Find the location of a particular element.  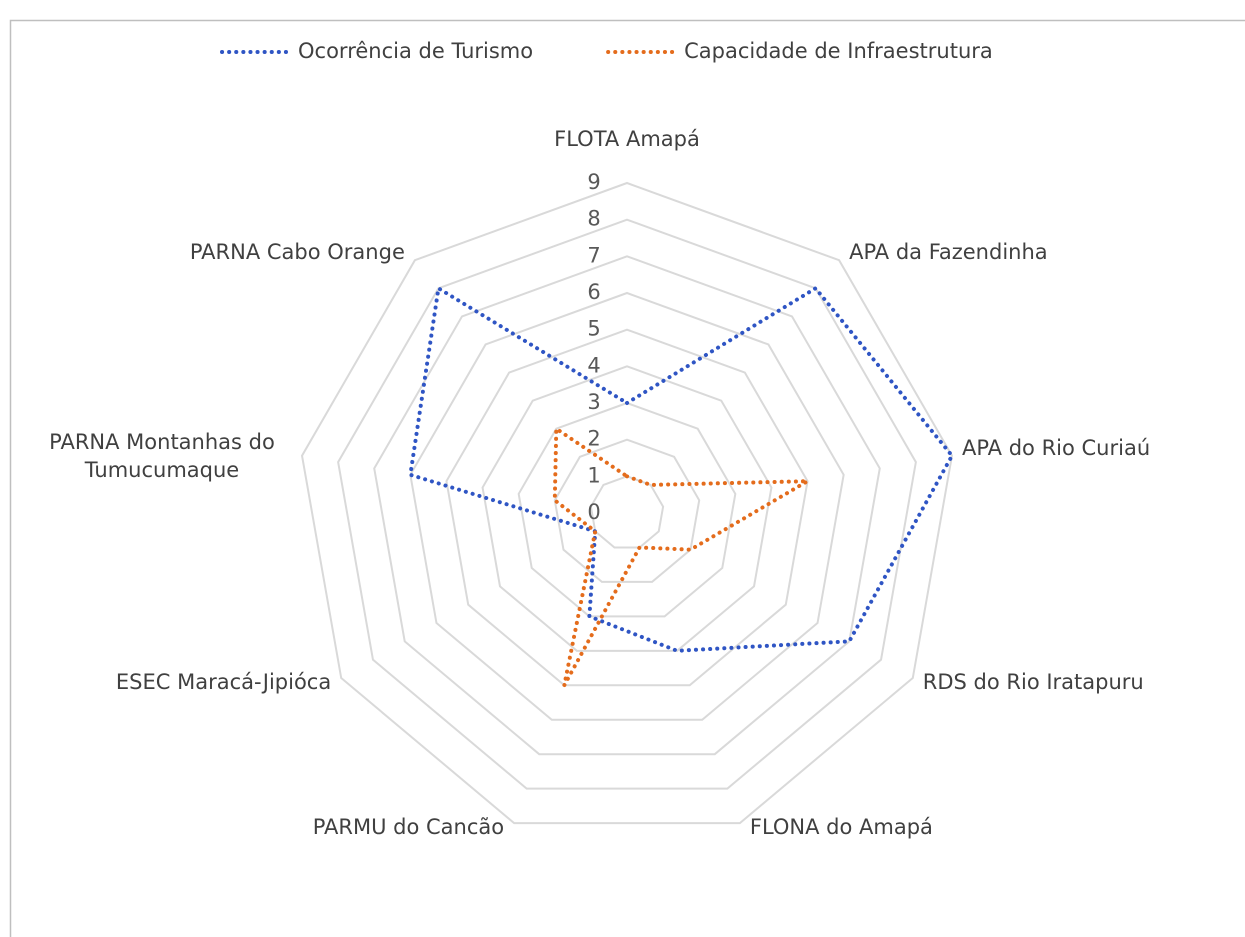

tick-label: 3 is located at coordinates (593, 402).